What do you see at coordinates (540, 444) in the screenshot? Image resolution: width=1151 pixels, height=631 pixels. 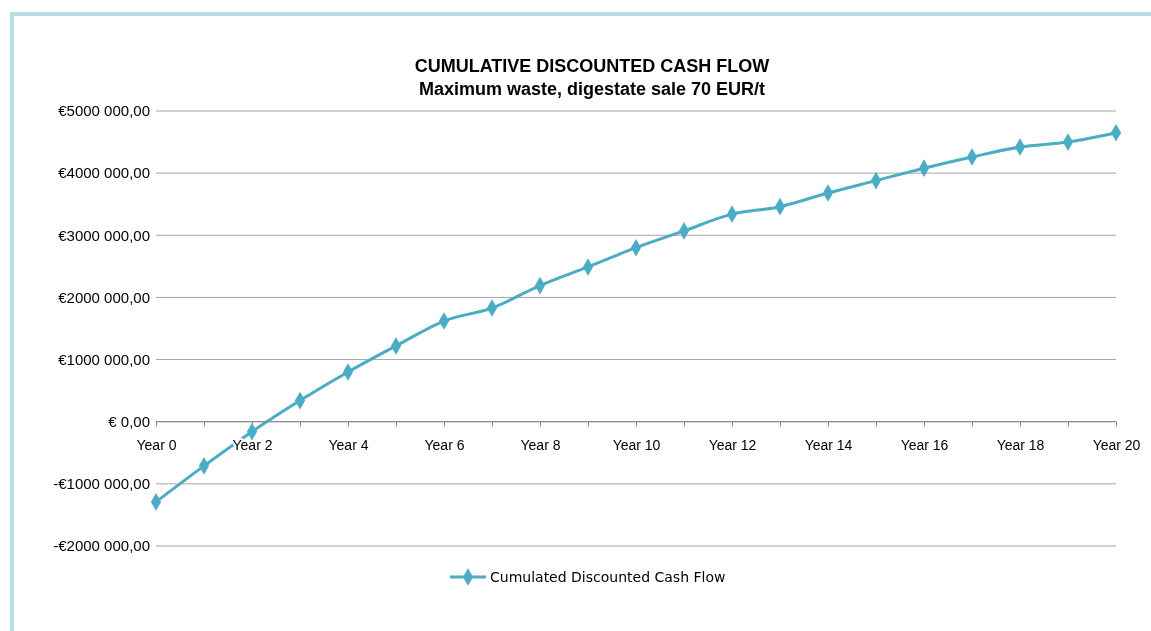 I see `x-tick-label: Year 8` at bounding box center [540, 444].